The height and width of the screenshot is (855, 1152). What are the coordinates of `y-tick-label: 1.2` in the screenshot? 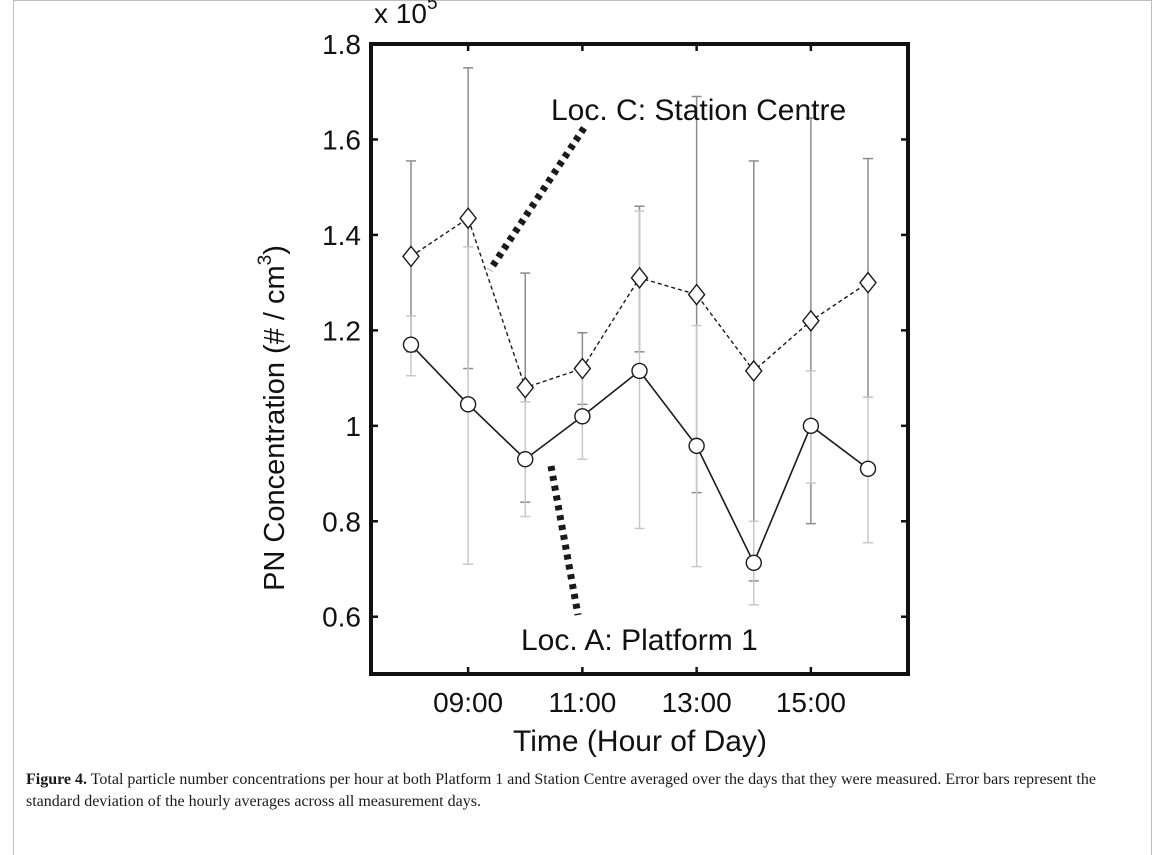 It's located at (341, 330).